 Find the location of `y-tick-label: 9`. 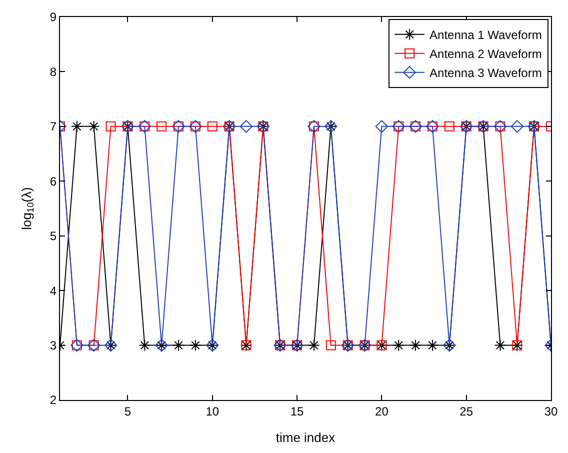

y-tick-label: 9 is located at coordinates (53, 17).